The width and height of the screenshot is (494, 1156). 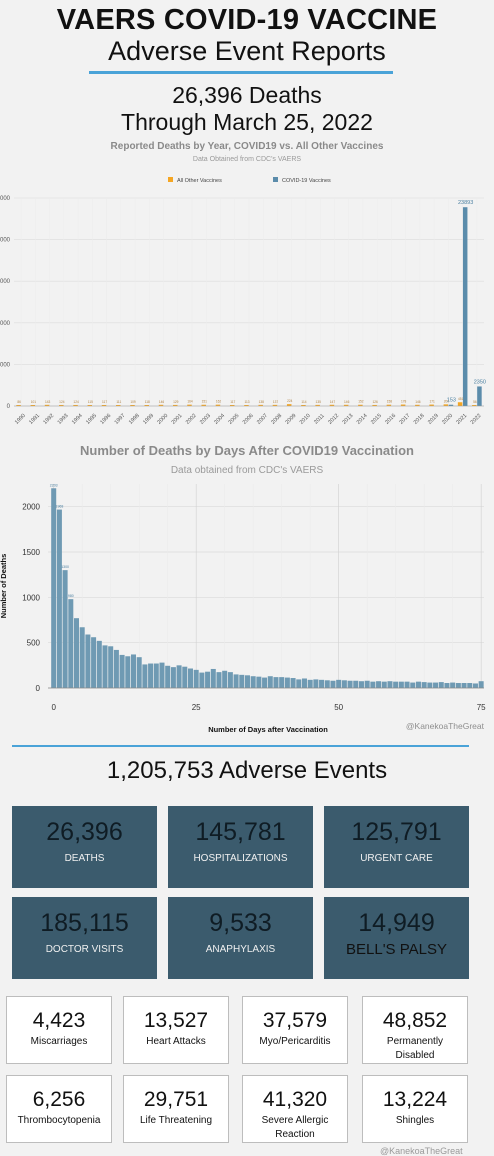 I want to click on x-tick-label: 0, so click(x=53, y=707).